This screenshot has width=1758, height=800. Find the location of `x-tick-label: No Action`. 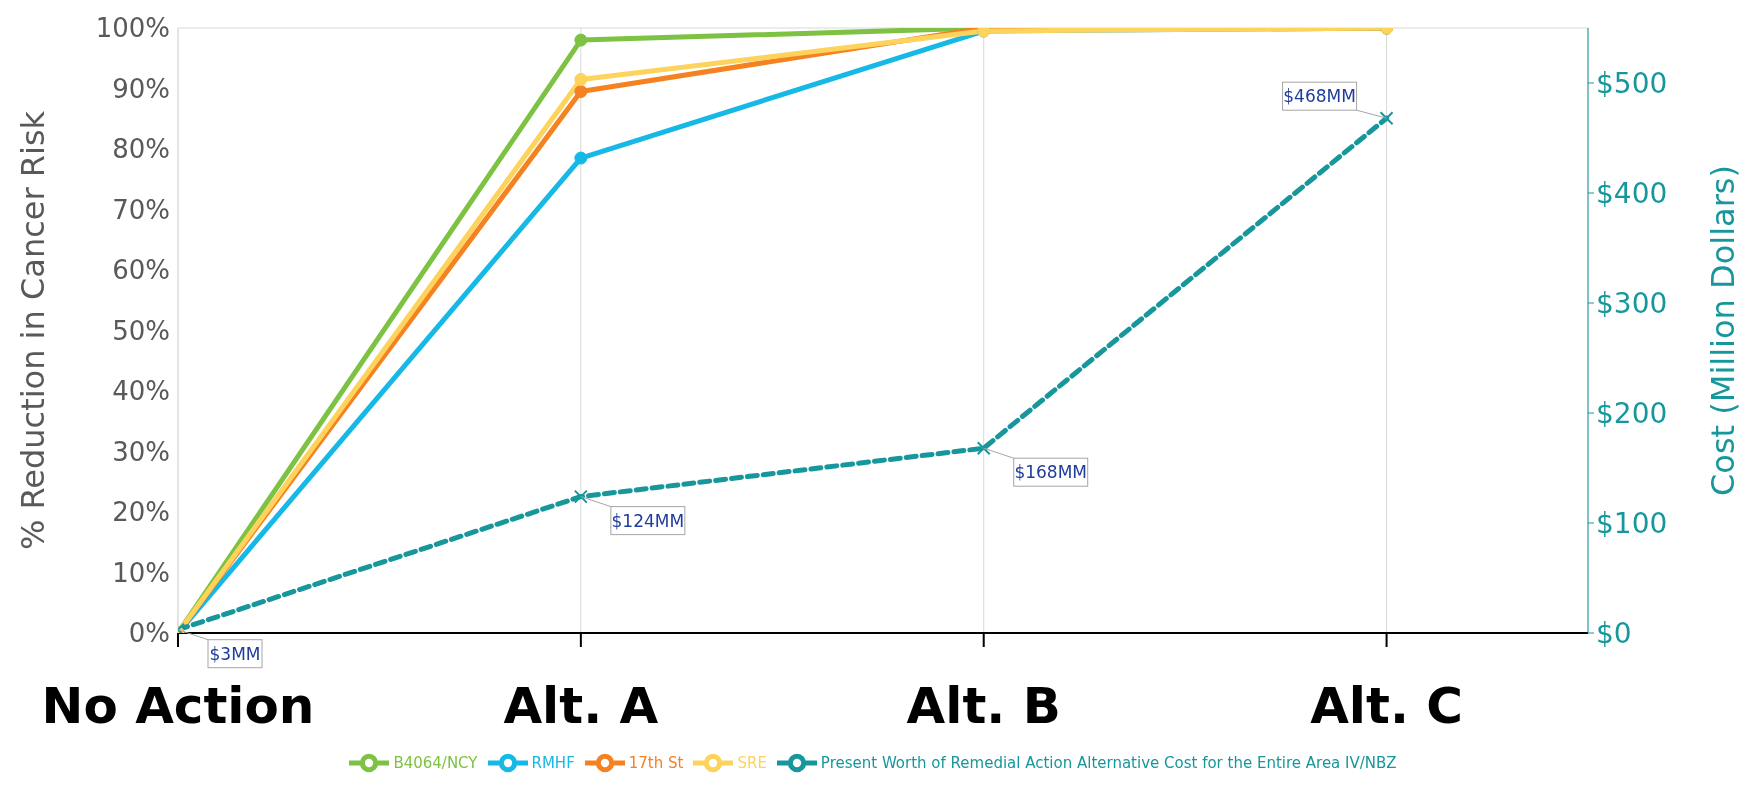

x-tick-label: No Action is located at coordinates (178, 705).